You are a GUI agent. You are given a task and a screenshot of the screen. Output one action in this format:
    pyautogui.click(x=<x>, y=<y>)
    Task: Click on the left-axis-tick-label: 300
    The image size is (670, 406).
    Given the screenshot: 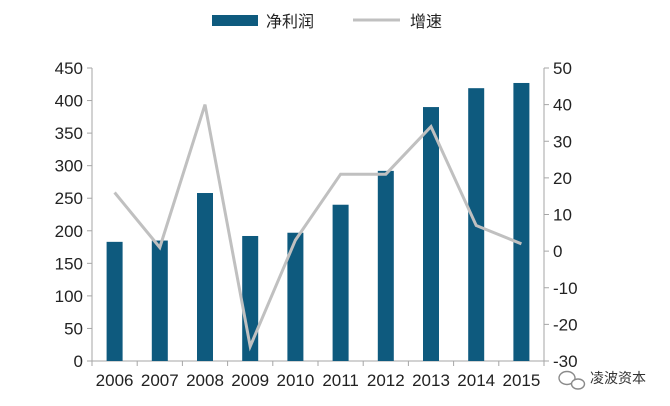 What is the action you would take?
    pyautogui.click(x=69, y=166)
    